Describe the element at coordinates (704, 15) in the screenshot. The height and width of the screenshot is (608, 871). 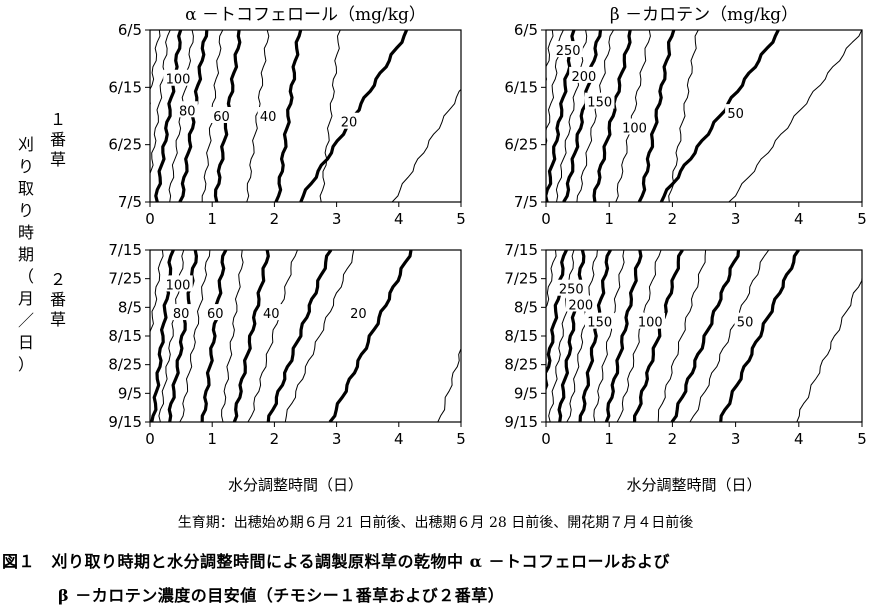
I see `panel-title: β －カロテン（mg/kg）` at that location.